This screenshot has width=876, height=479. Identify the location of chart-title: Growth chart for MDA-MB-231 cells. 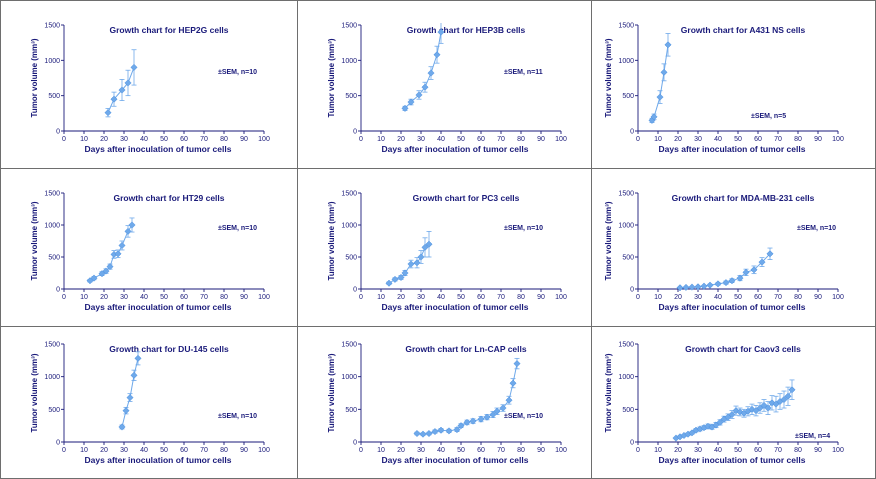
(743, 198).